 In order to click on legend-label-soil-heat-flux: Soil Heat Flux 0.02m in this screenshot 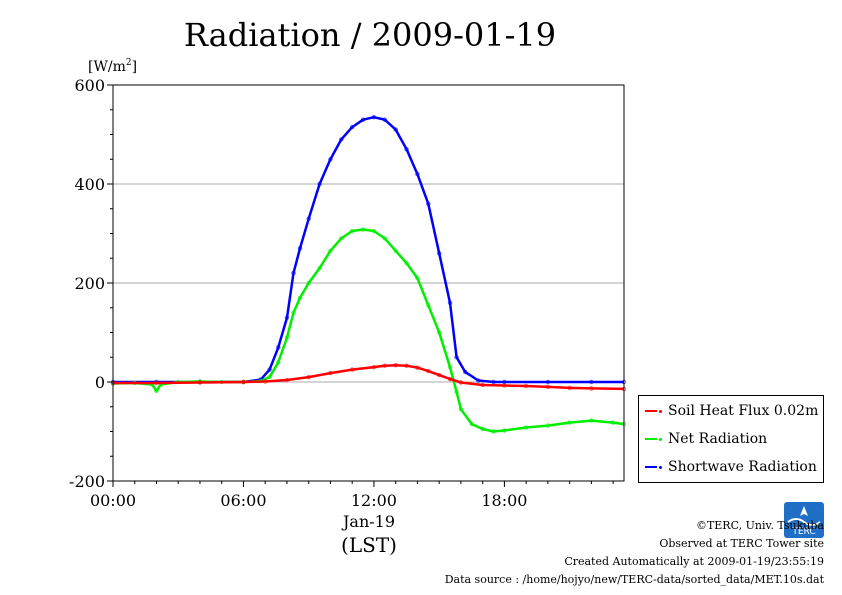, I will do `click(743, 411)`.